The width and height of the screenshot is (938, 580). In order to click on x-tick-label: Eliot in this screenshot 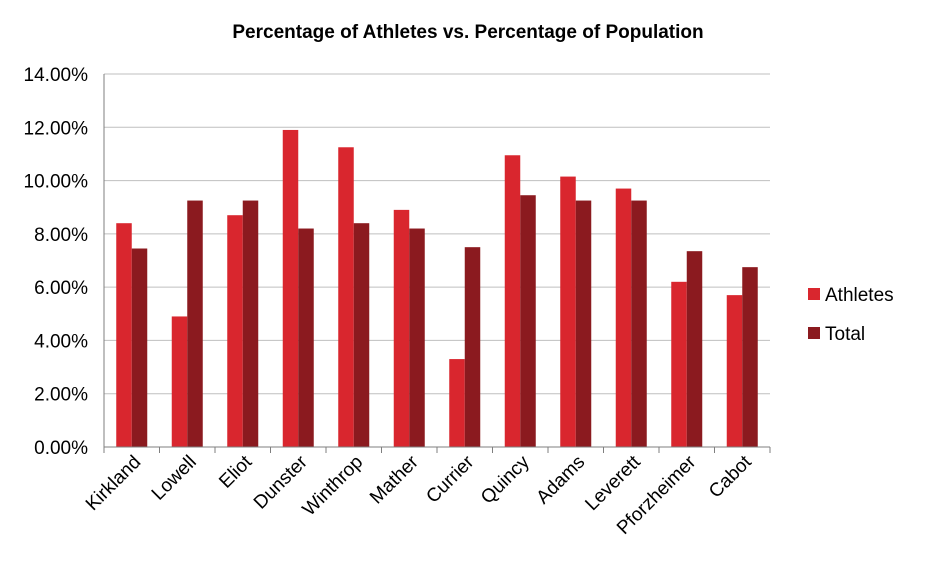, I will do `click(235, 471)`.